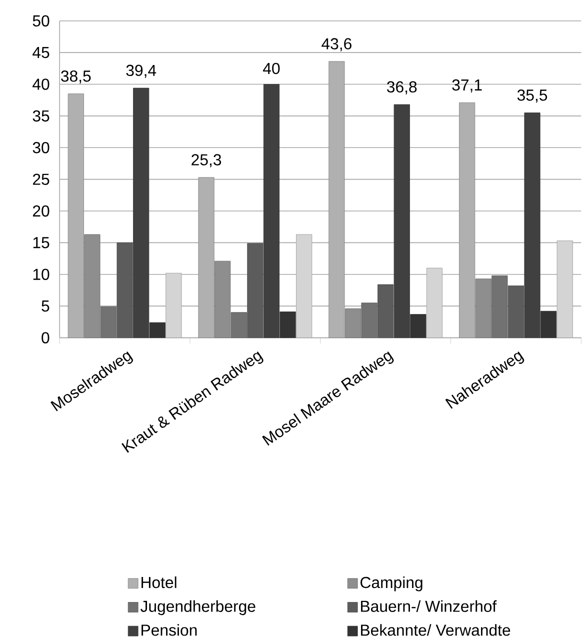 The height and width of the screenshot is (642, 582). I want to click on y-tick-label: 35, so click(41, 116).